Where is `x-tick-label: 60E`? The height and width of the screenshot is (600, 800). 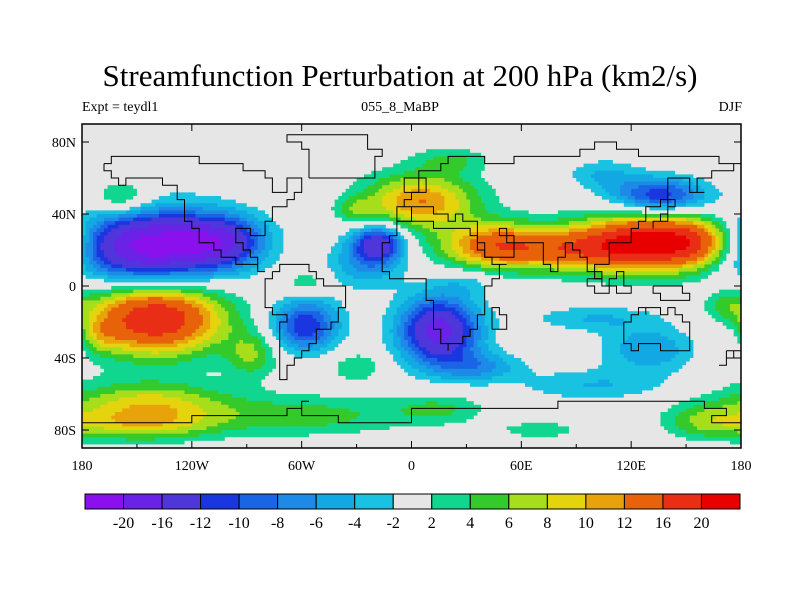 x-tick-label: 60E is located at coordinates (521, 466).